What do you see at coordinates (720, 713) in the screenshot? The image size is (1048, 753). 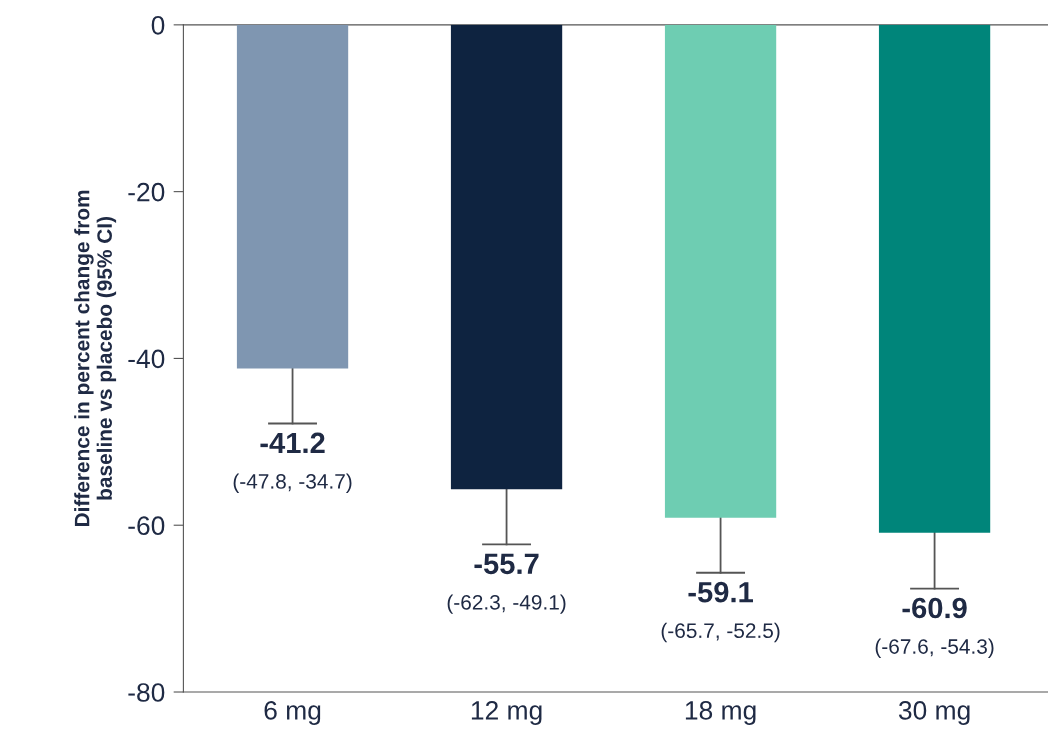 I see `x-tick-label: 18 mg` at bounding box center [720, 713].